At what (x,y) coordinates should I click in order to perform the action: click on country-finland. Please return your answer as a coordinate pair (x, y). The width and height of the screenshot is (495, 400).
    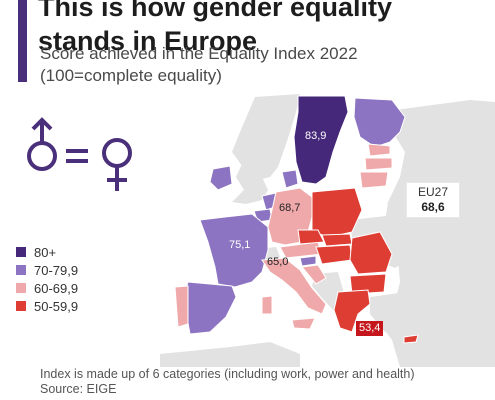
    Looking at the image, I should click on (379, 122).